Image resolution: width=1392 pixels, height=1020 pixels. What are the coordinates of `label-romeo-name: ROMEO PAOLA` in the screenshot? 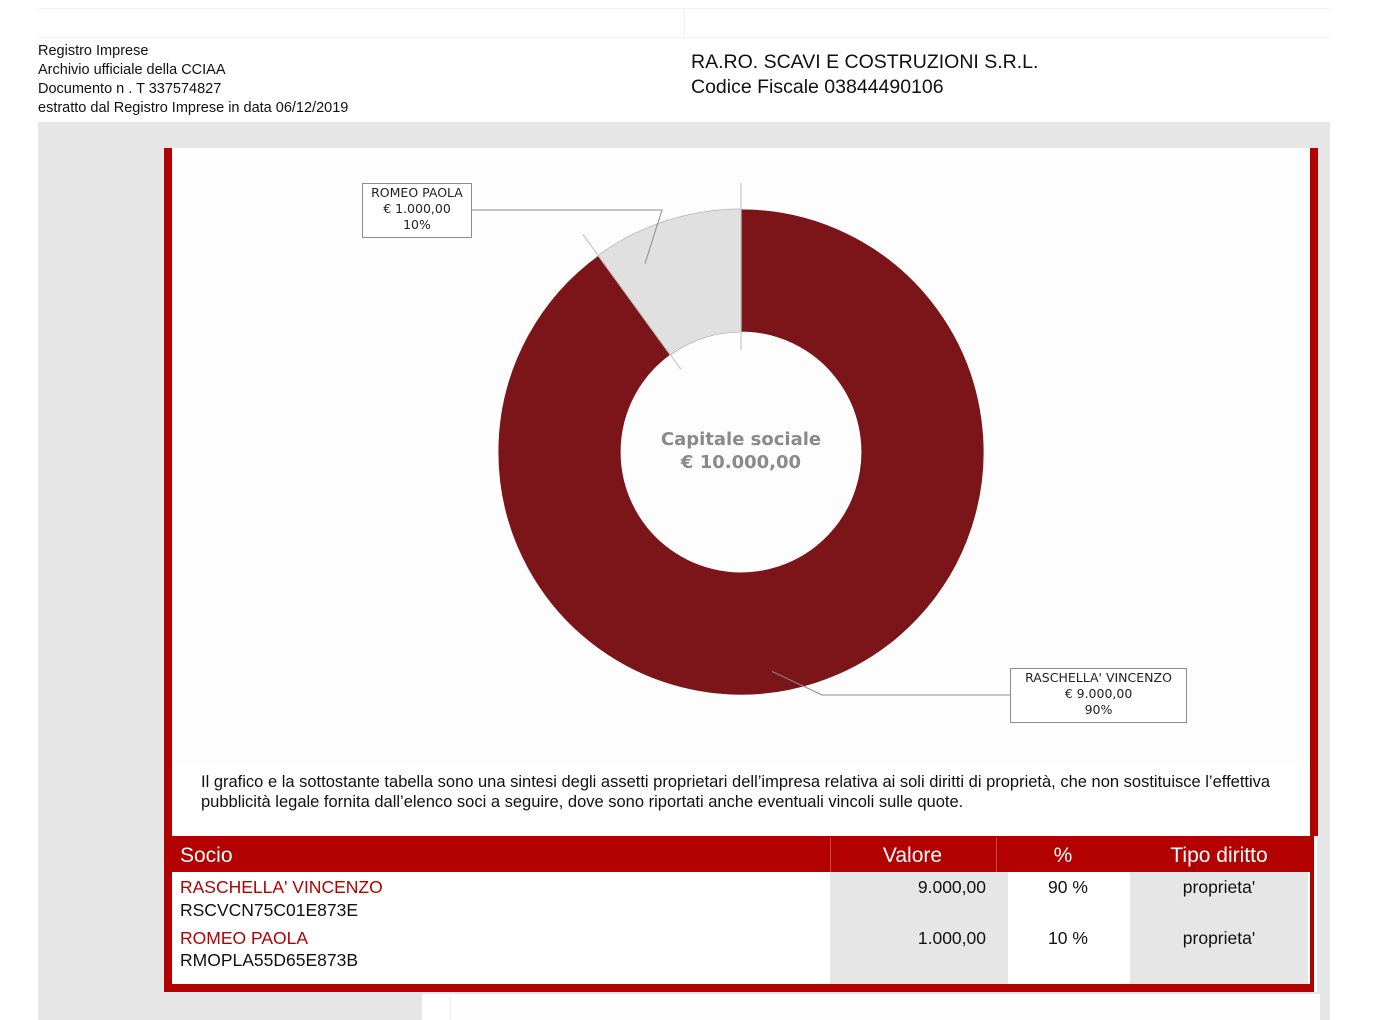 It's located at (417, 192).